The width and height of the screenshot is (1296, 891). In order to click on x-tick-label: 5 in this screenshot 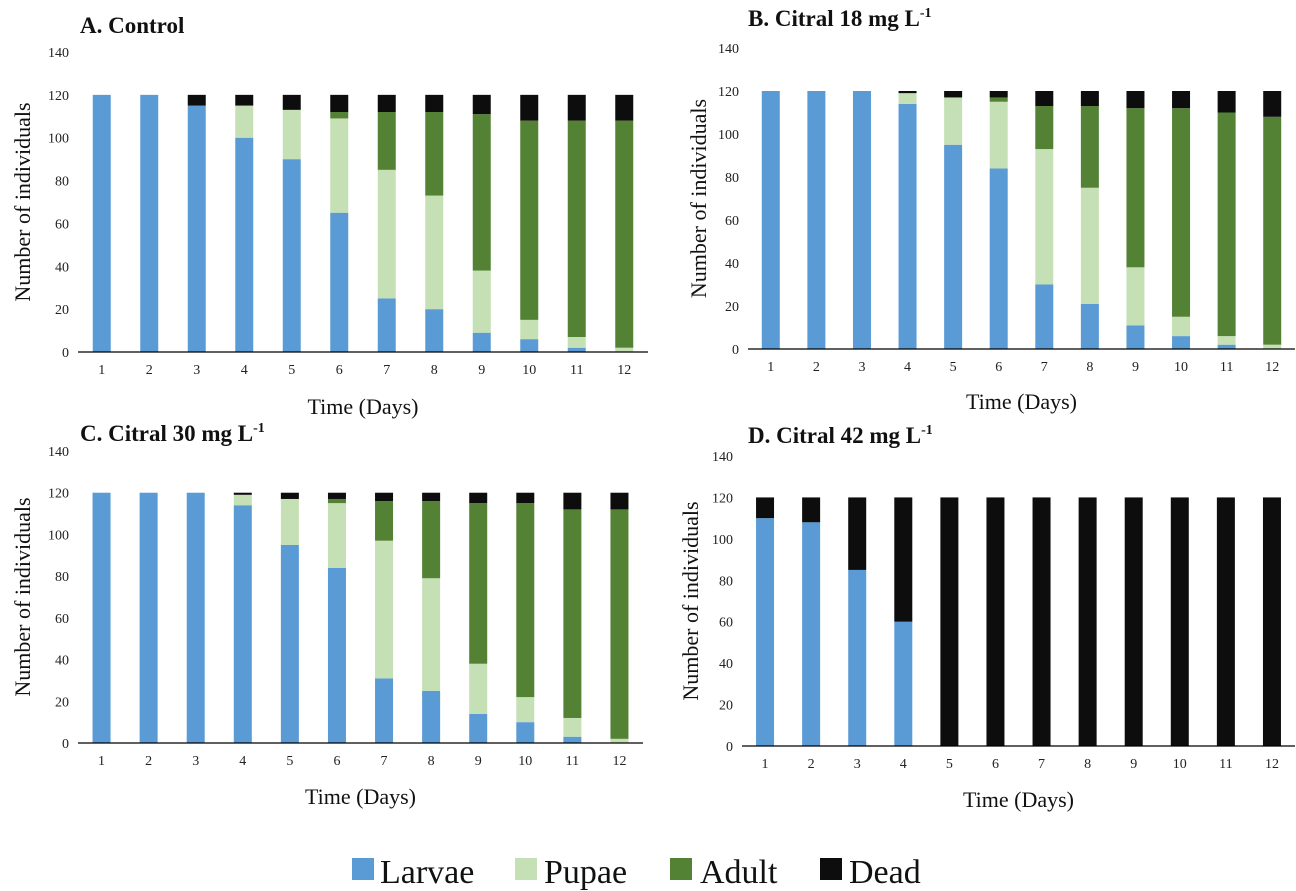, I will do `click(949, 764)`.